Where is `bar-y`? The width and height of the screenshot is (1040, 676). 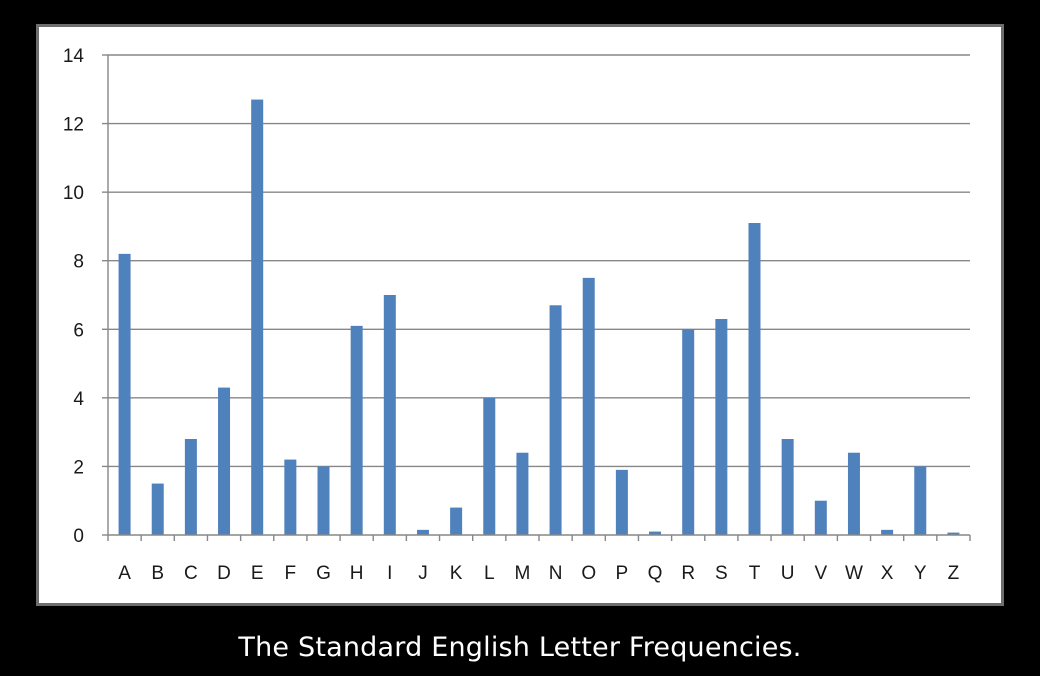
bar-y is located at coordinates (920, 500).